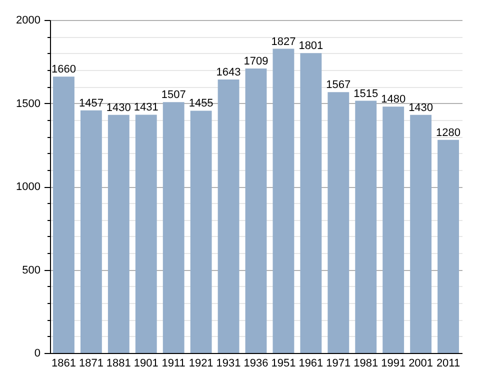  What do you see at coordinates (173, 95) in the screenshot?
I see `data-label: 1507` at bounding box center [173, 95].